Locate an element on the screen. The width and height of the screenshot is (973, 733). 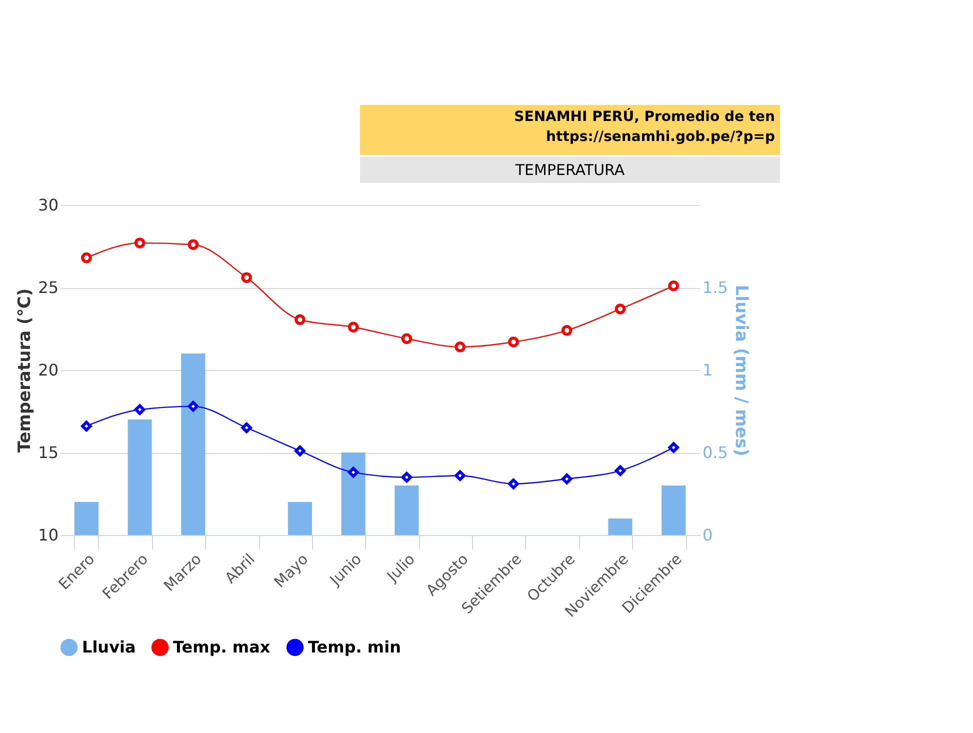
legend-label: Lluvia is located at coordinates (109, 646).